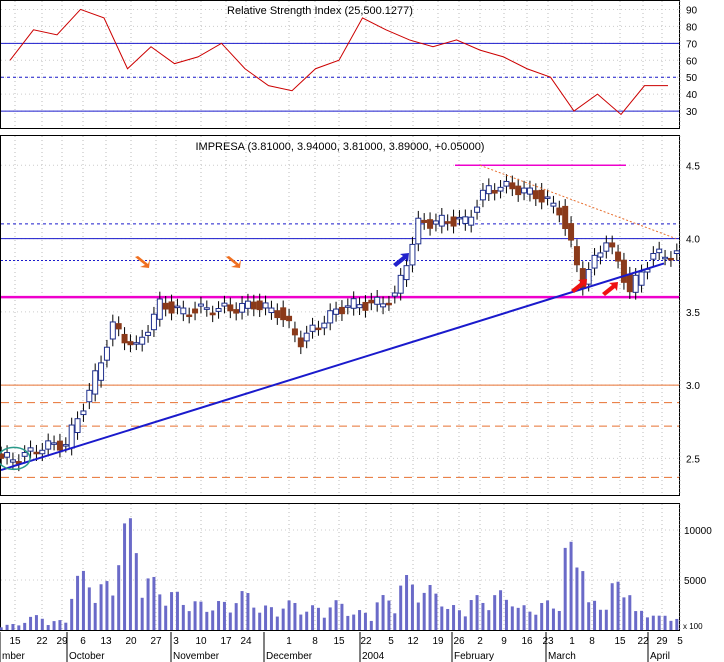  I want to click on x-day-label: 9, so click(504, 641).